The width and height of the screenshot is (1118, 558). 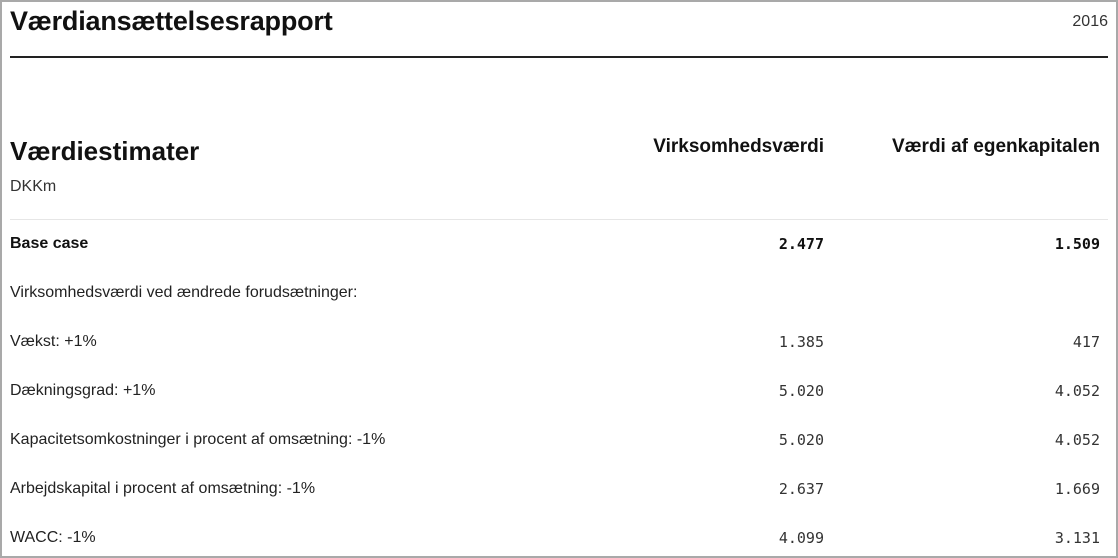 I want to click on equity-value-cell: 417, so click(x=1086, y=342).